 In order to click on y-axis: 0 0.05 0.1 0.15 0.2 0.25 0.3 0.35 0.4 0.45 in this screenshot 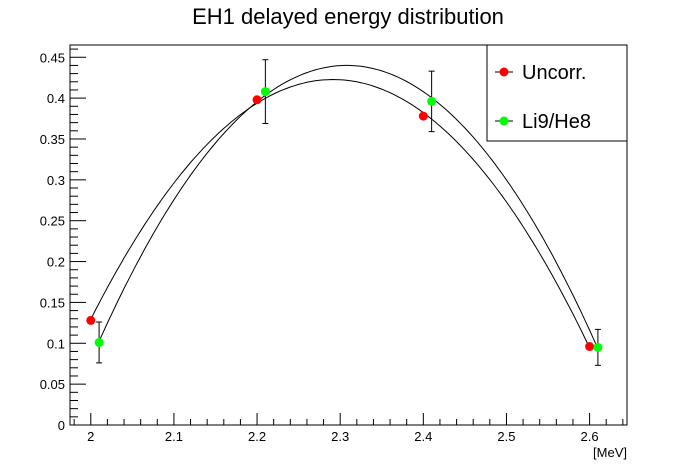, I will do `click(63, 240)`.